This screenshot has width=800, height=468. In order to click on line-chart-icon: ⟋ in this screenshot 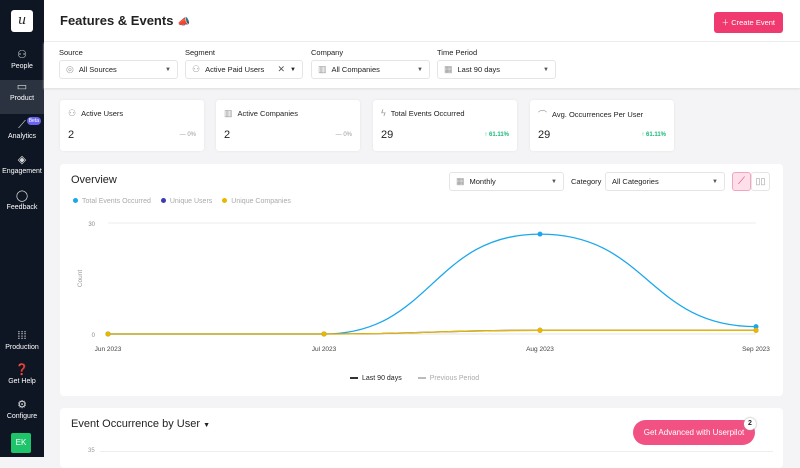, I will do `click(741, 181)`.